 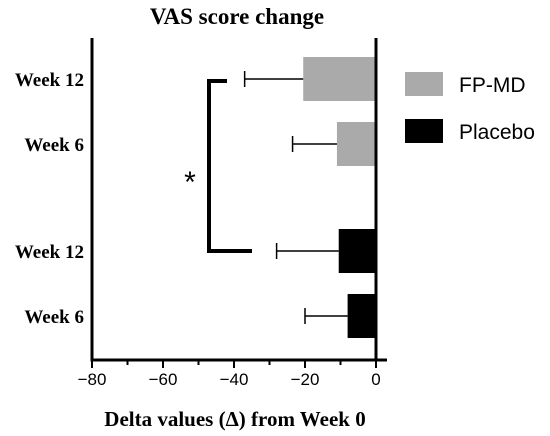 I want to click on bracket-line, so click(x=229, y=166).